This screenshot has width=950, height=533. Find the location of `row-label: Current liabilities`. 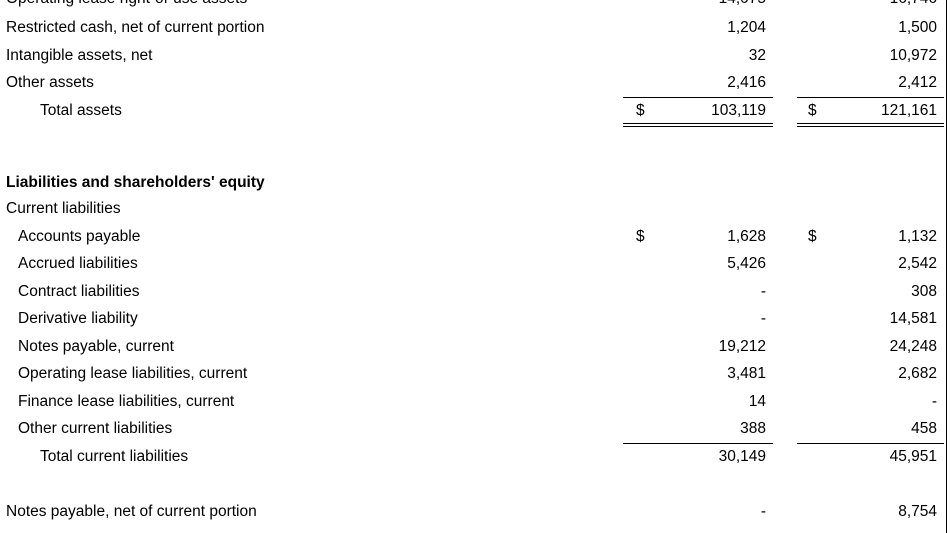

row-label: Current liabilities is located at coordinates (63, 208).